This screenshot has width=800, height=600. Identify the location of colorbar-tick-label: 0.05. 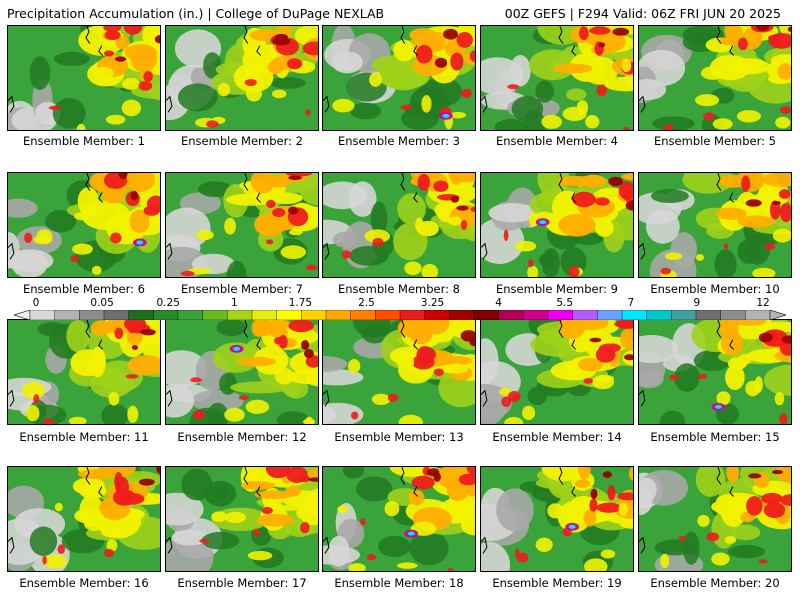
(102, 303).